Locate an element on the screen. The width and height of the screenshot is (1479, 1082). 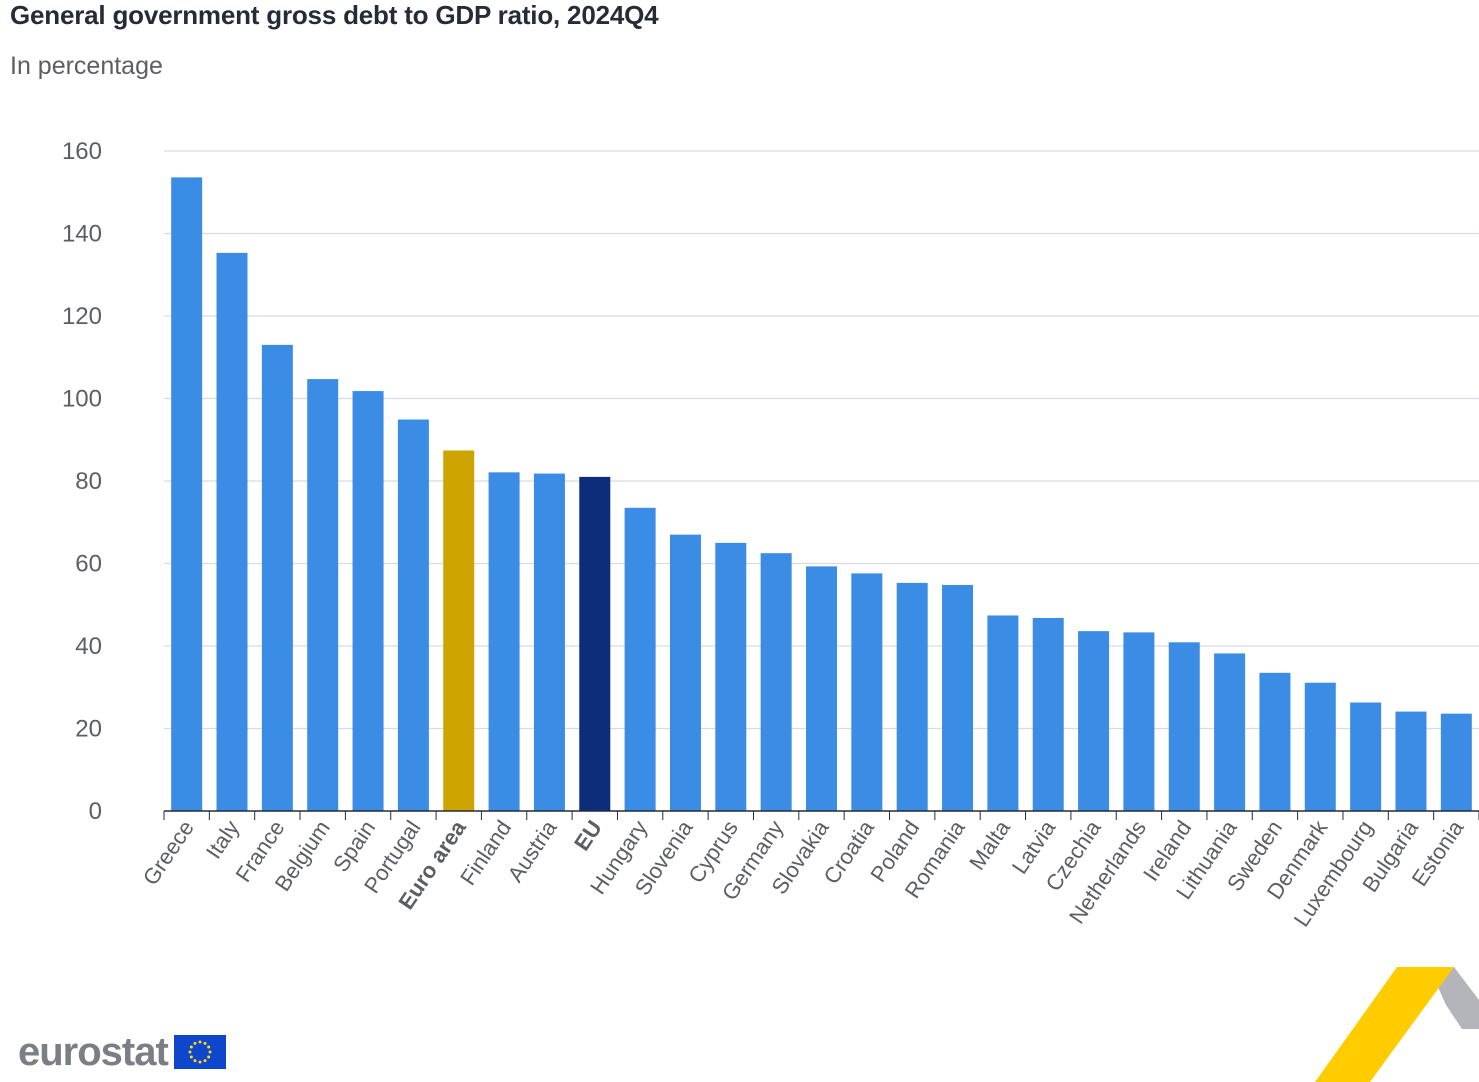
bar-italy is located at coordinates (232, 531).